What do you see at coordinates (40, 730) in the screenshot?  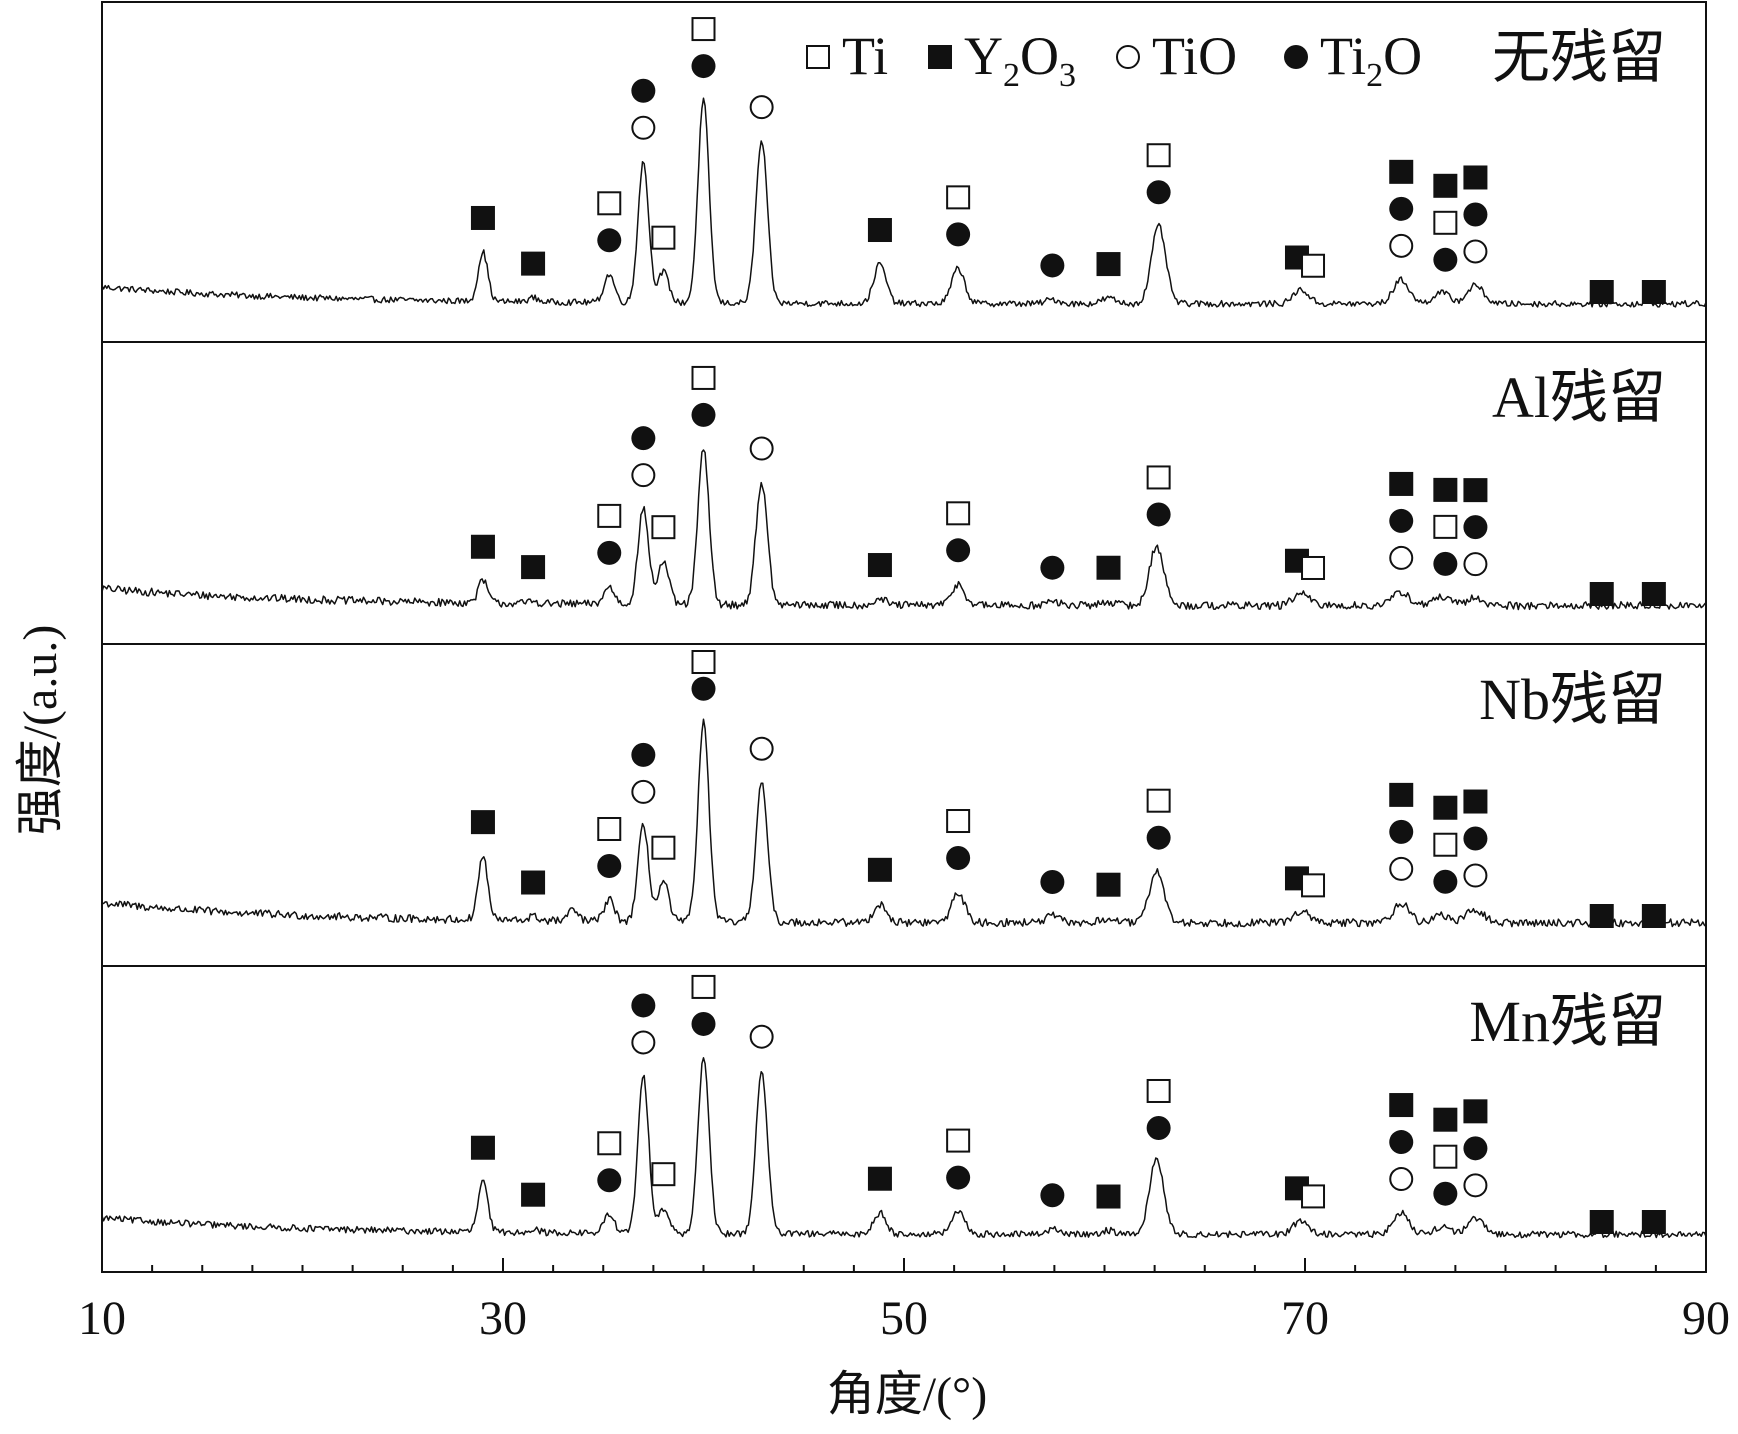 I see `y-axis-label: 强度/(a.u.)` at bounding box center [40, 730].